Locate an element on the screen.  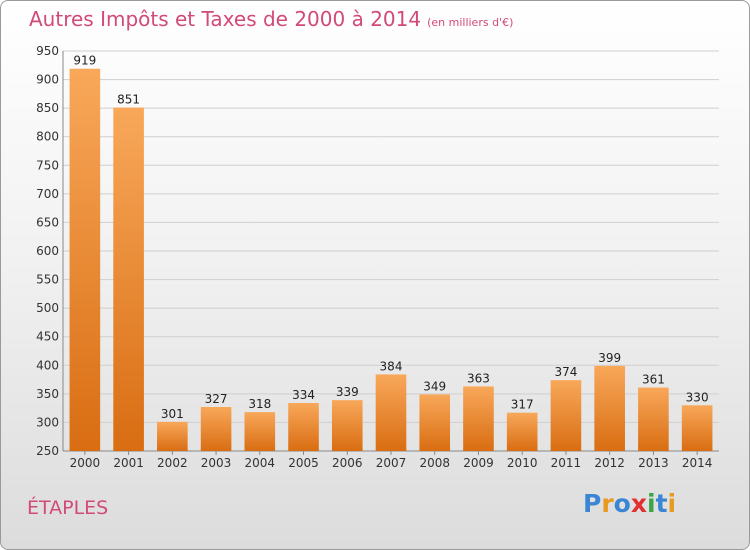
x-tick-label: 2009 is located at coordinates (478, 463).